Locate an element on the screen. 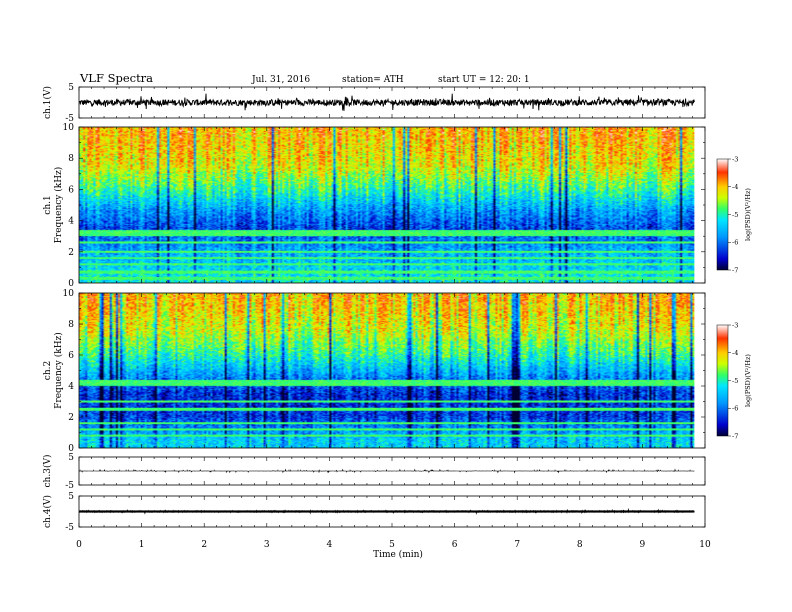  x-tick-label: 8 is located at coordinates (580, 545).